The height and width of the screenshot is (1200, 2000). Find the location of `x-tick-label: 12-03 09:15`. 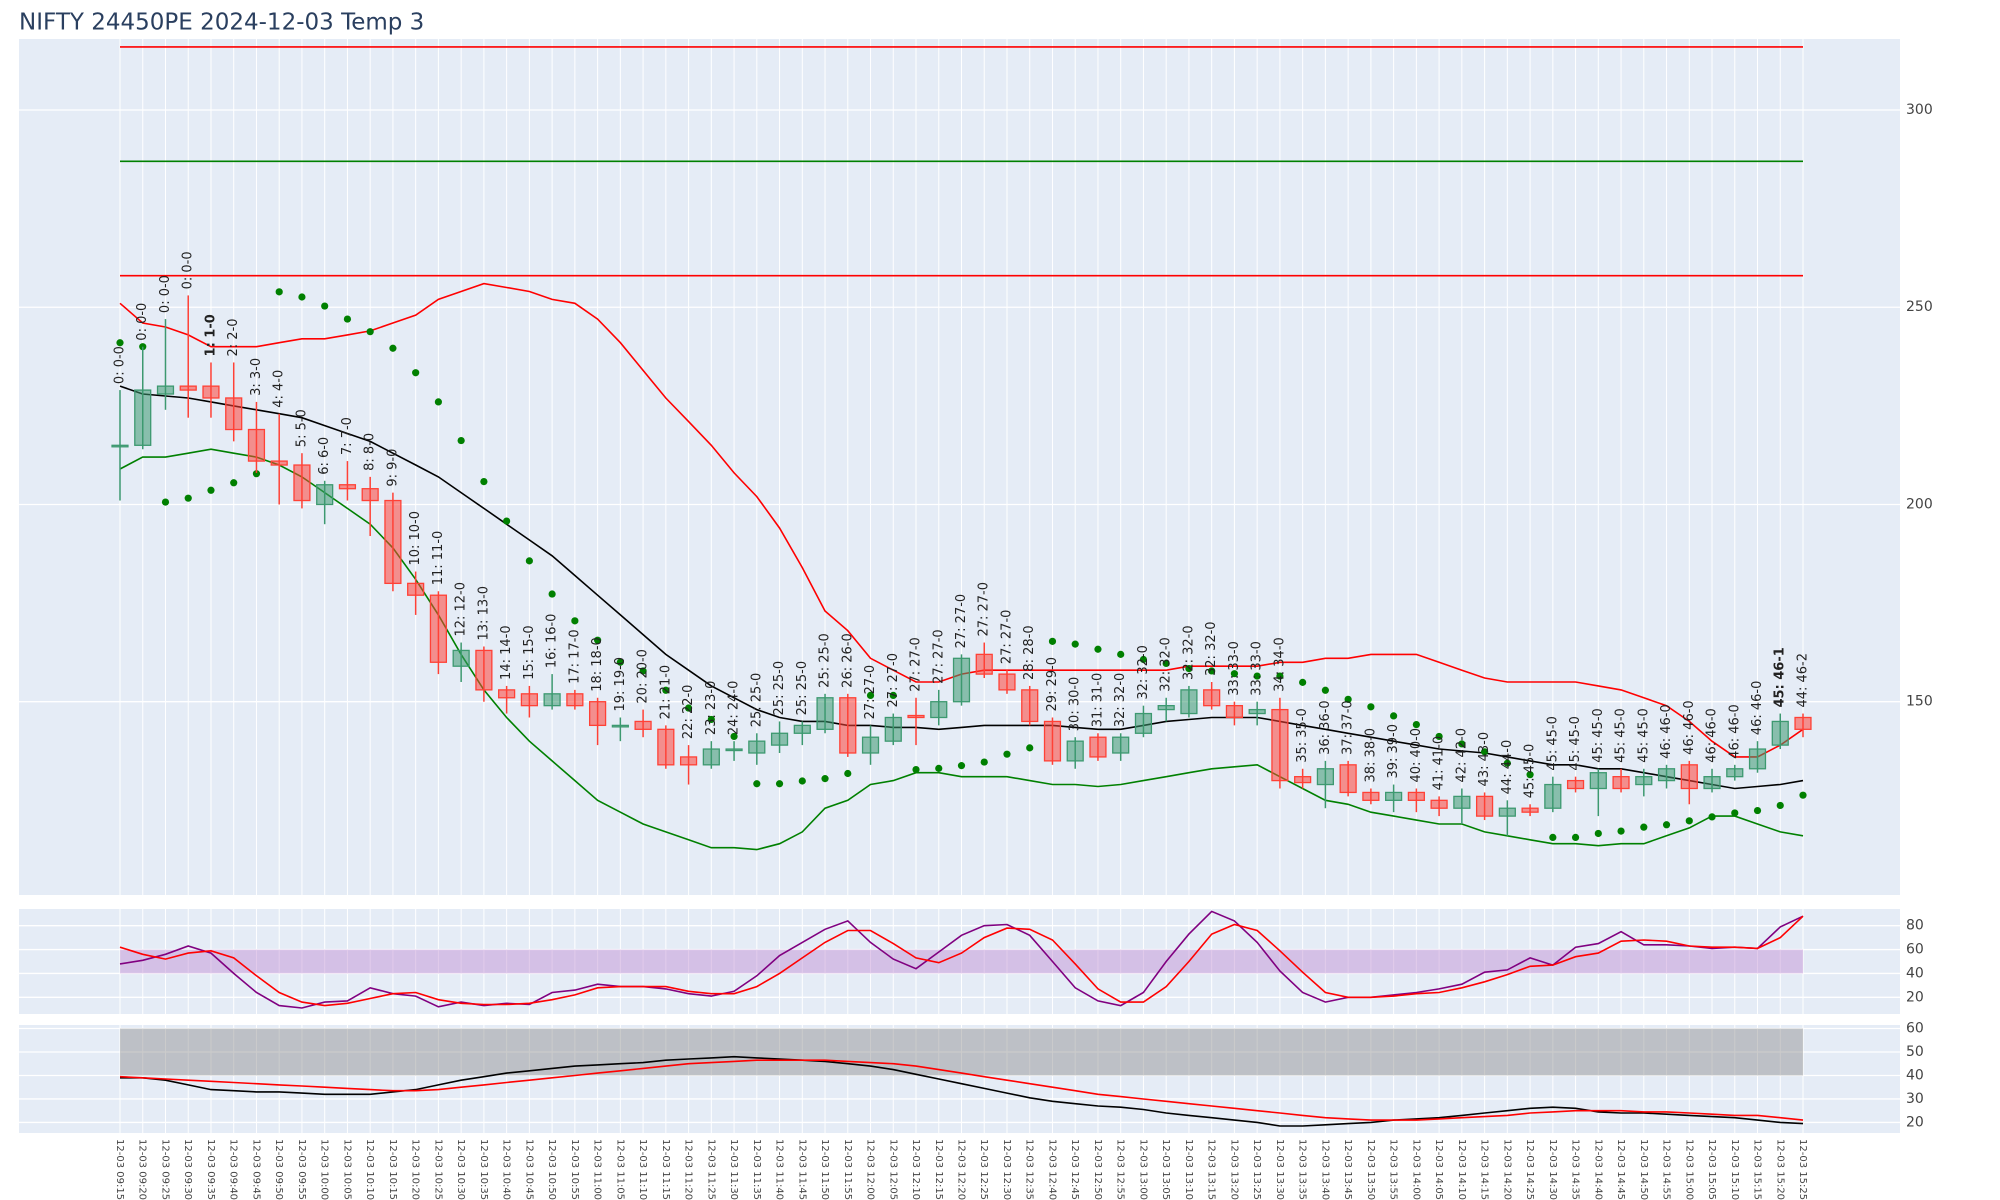

x-tick-label: 12-03 09:15 is located at coordinates (119, 1169).